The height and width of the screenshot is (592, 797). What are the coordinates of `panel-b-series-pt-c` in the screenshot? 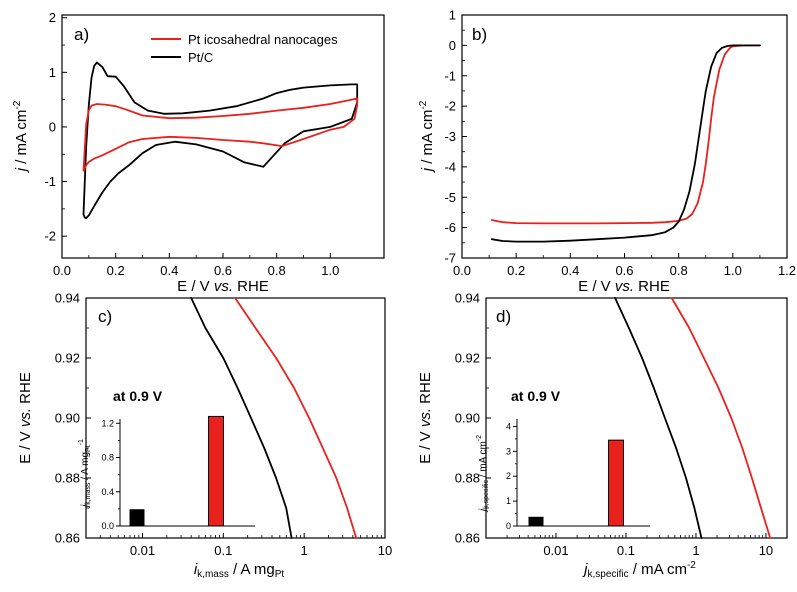 It's located at (625, 143).